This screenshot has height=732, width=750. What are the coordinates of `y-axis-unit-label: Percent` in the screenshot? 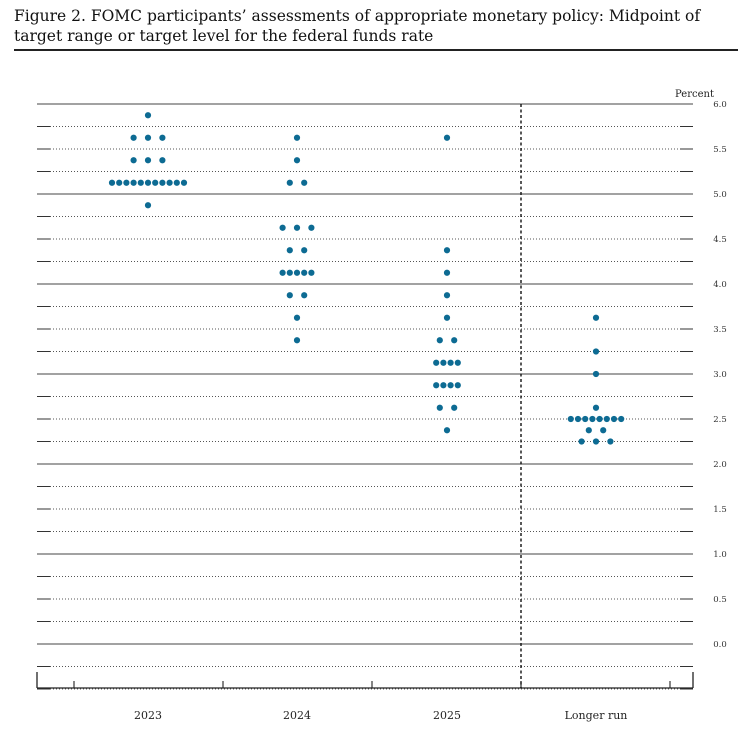 It's located at (694, 94).